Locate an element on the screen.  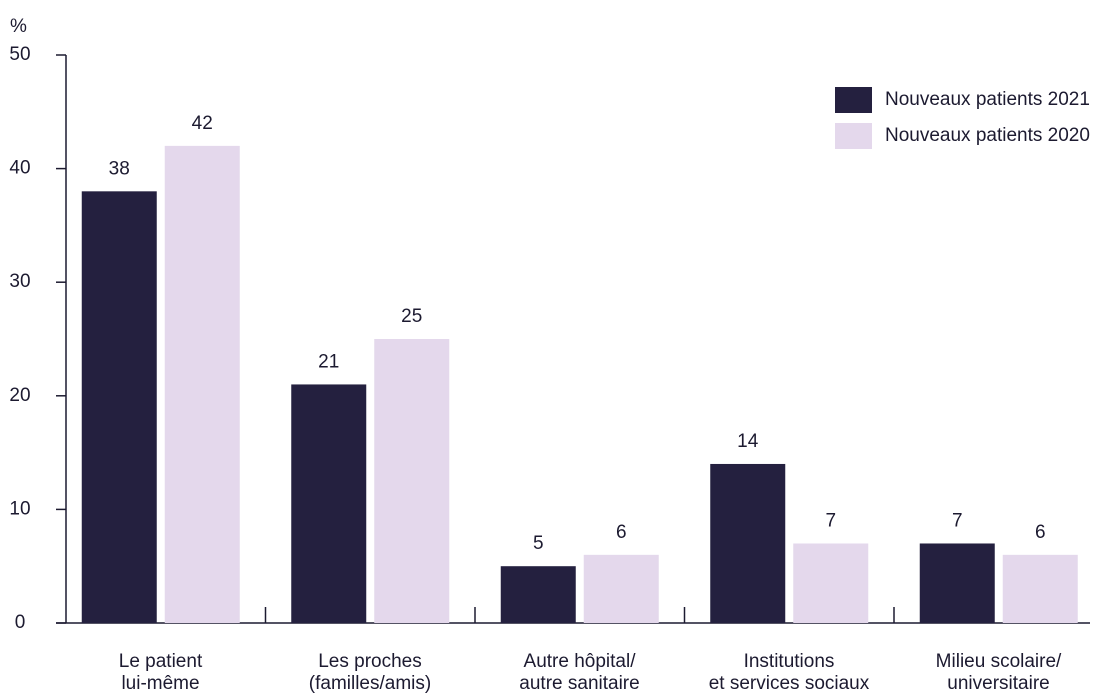
legend-label: Nouveaux patients 2021 is located at coordinates (987, 99).